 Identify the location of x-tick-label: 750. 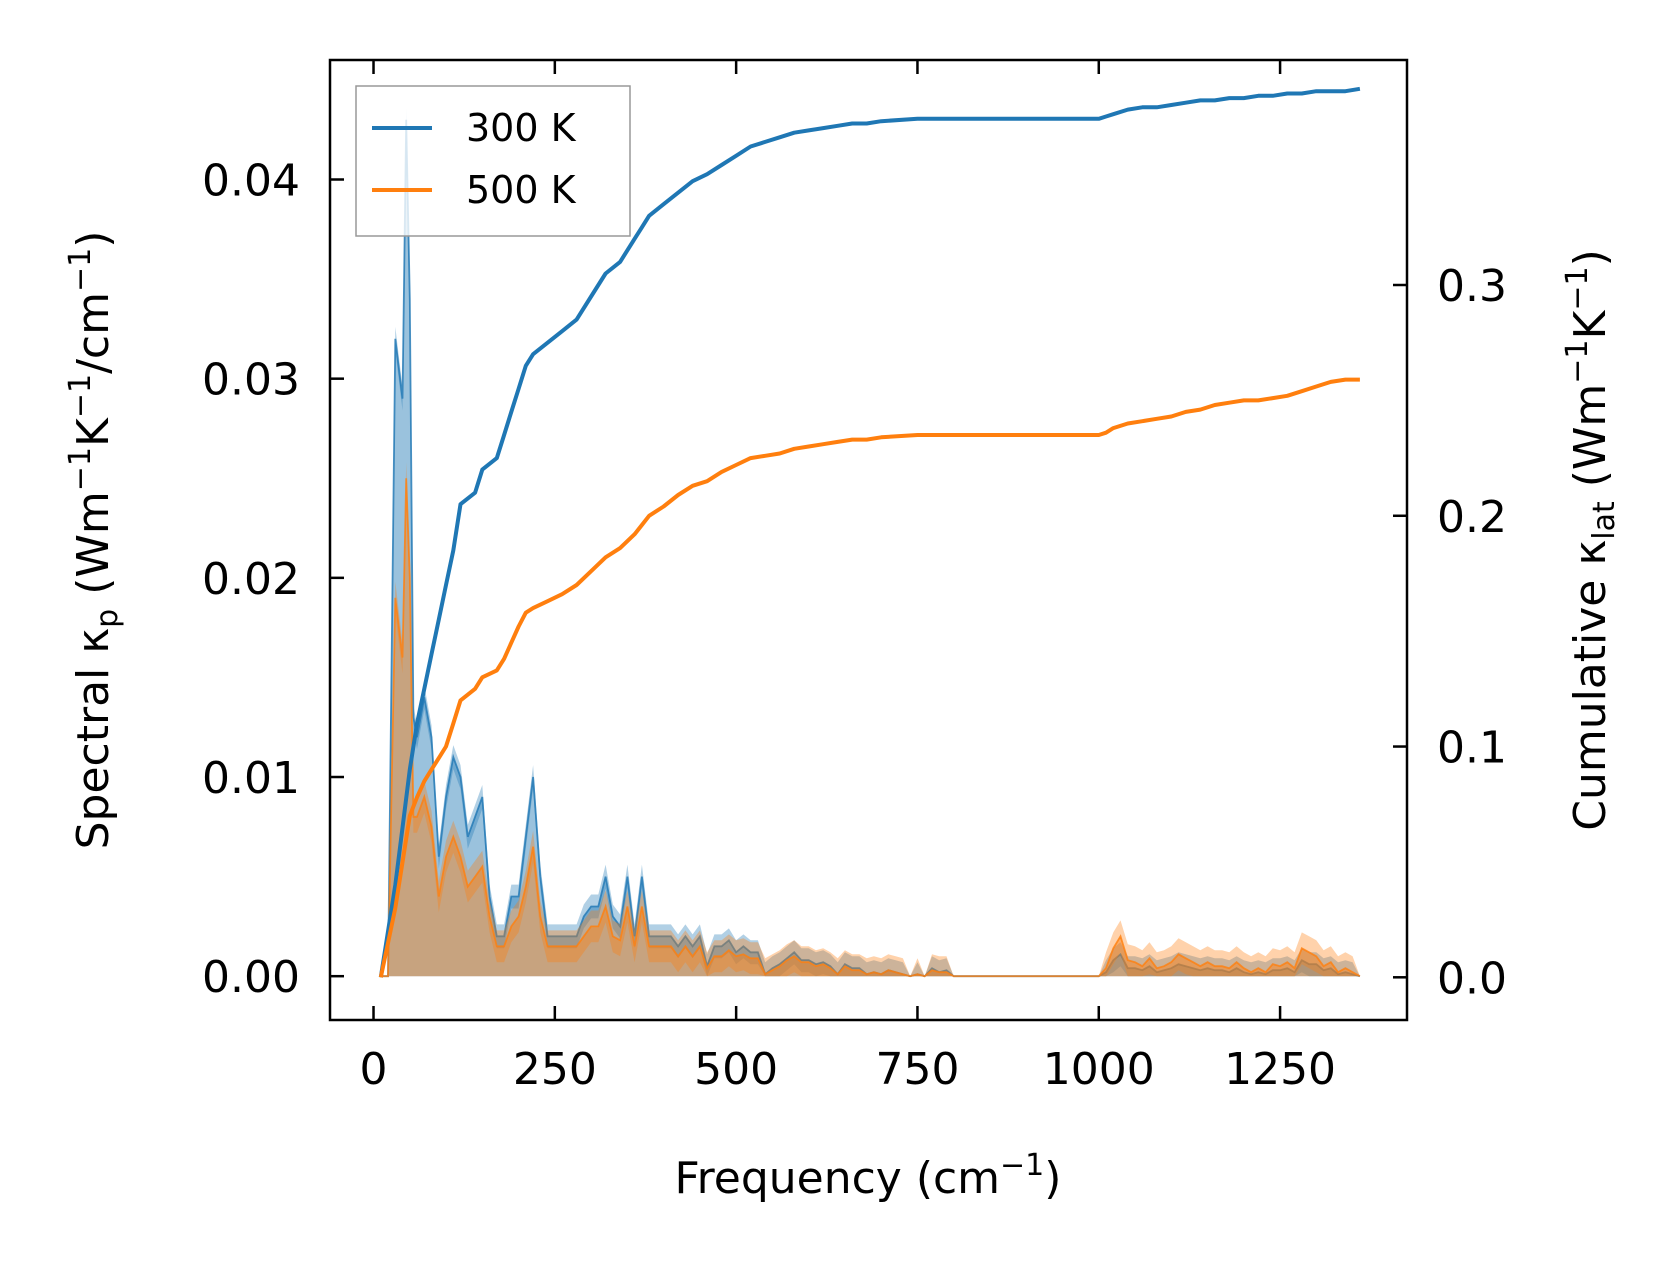
(917, 1069).